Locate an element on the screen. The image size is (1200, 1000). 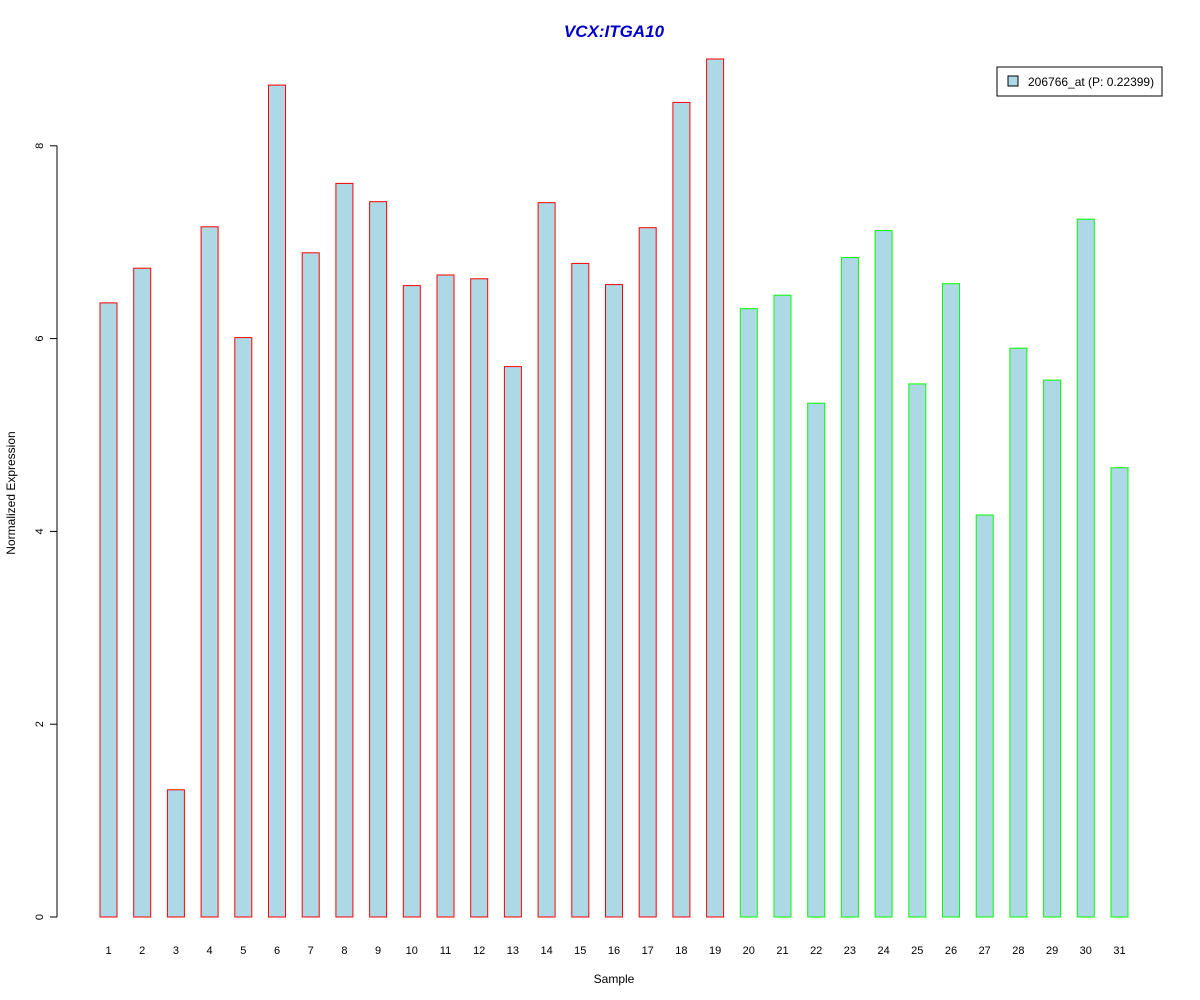
y-tick-label: 4 is located at coordinates (40, 531).